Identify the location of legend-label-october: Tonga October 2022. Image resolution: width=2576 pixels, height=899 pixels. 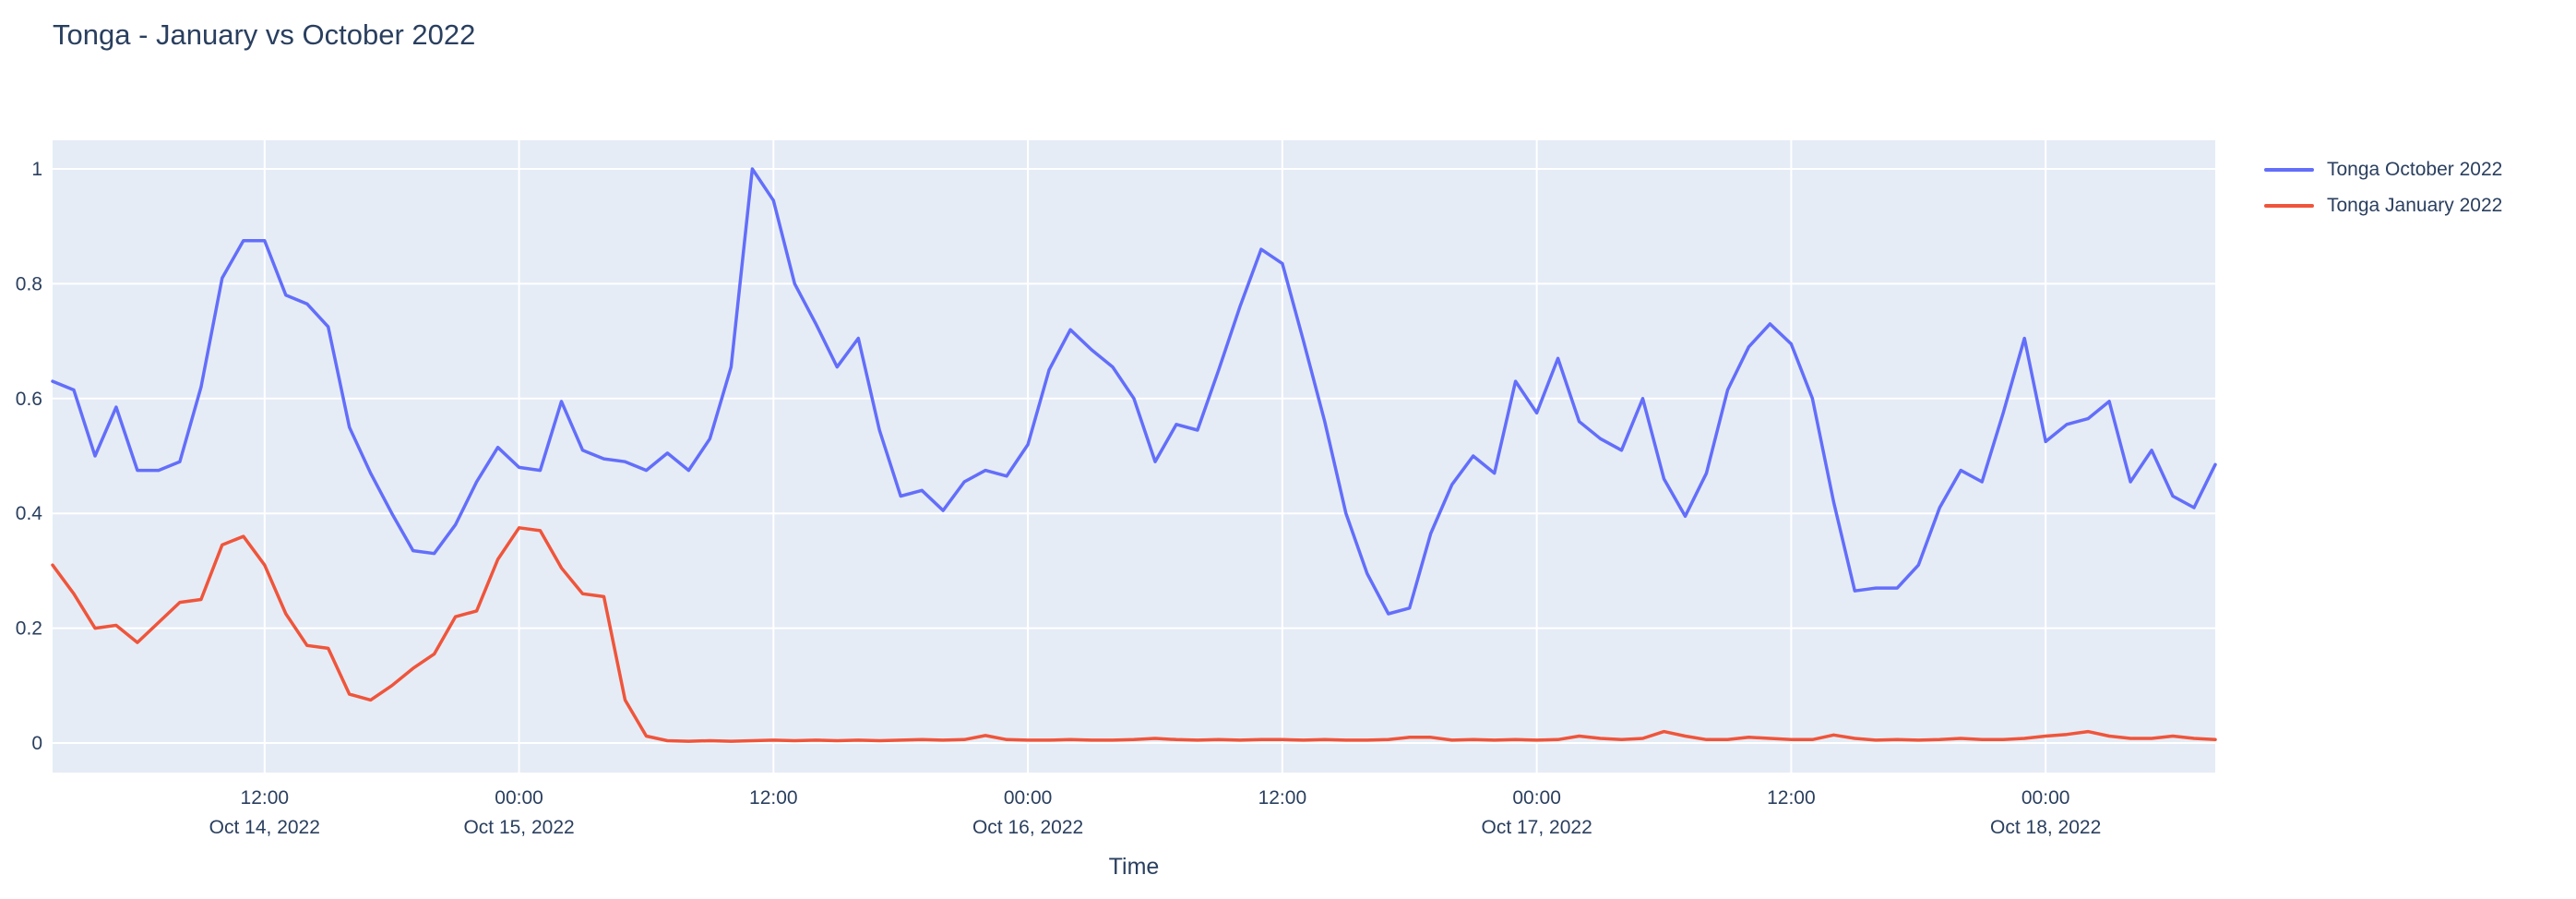
(2415, 169).